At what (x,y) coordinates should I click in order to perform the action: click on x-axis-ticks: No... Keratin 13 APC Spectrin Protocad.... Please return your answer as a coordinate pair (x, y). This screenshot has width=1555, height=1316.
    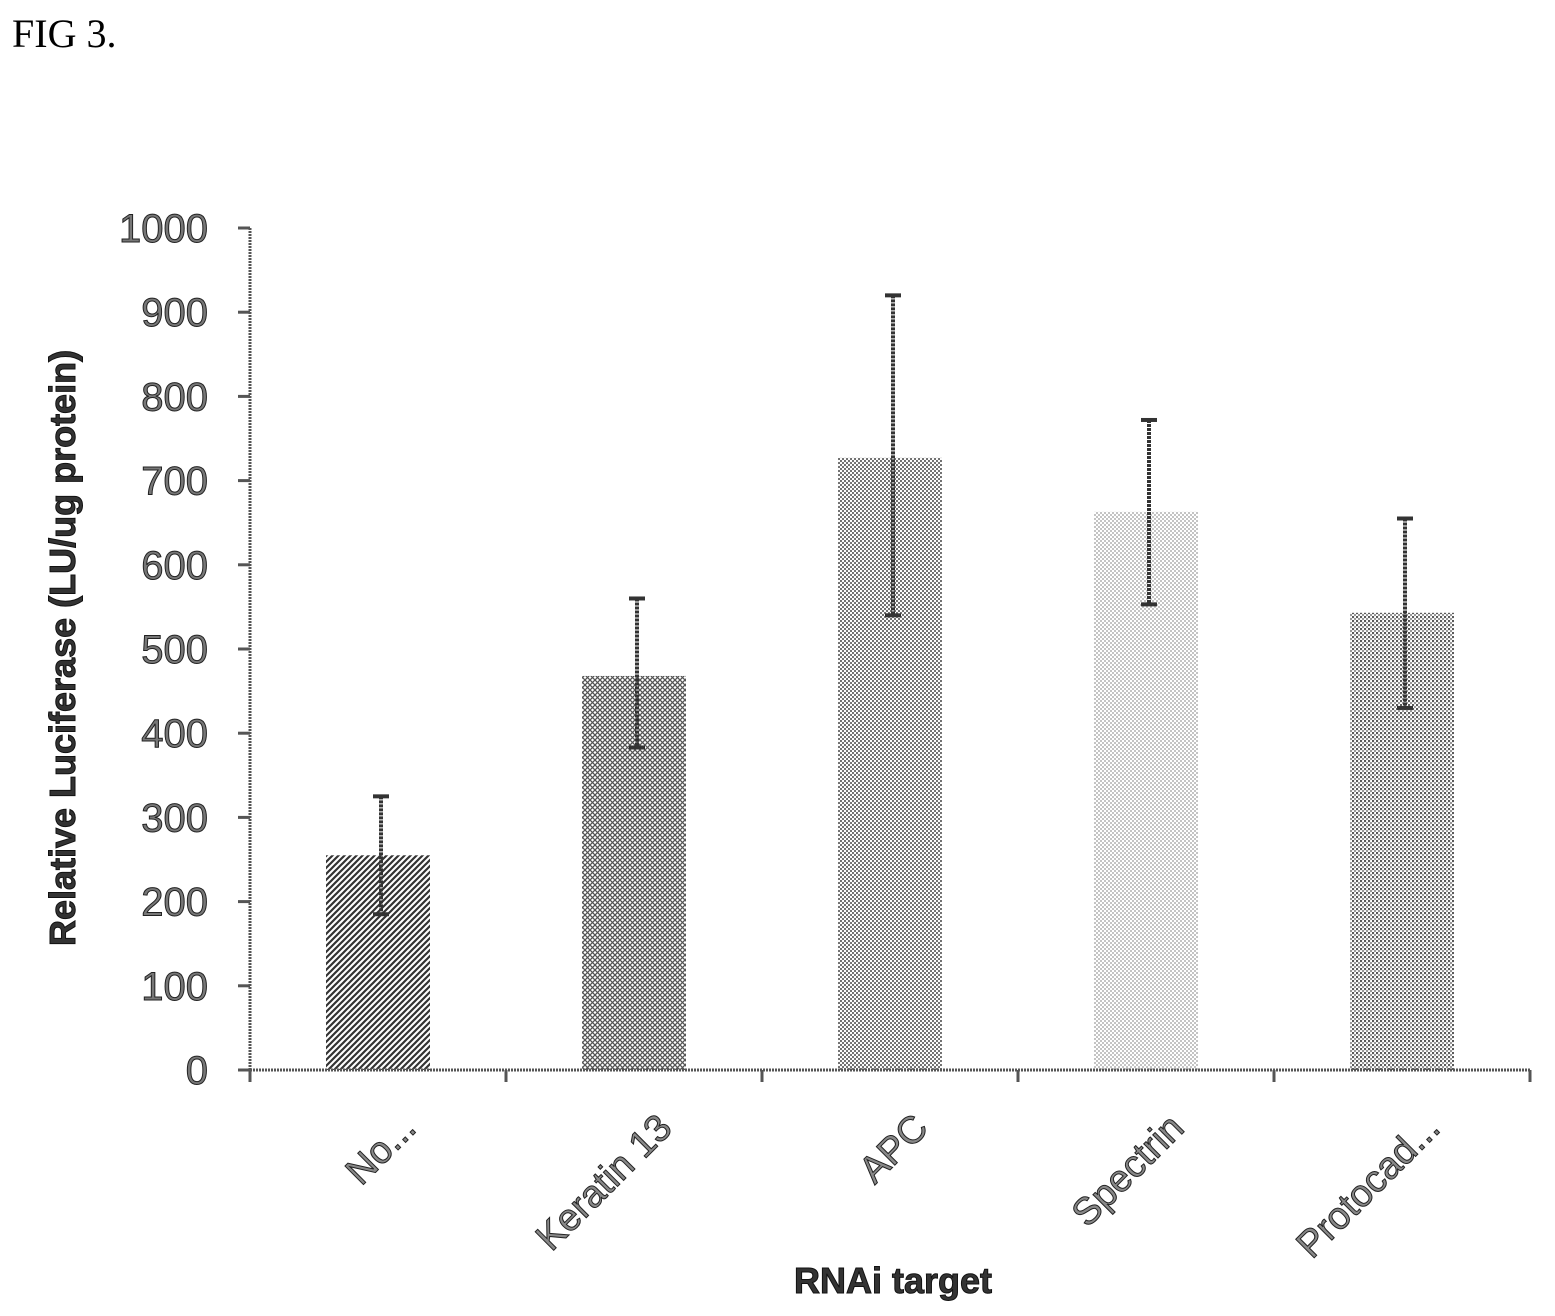
    Looking at the image, I should click on (890, 1168).